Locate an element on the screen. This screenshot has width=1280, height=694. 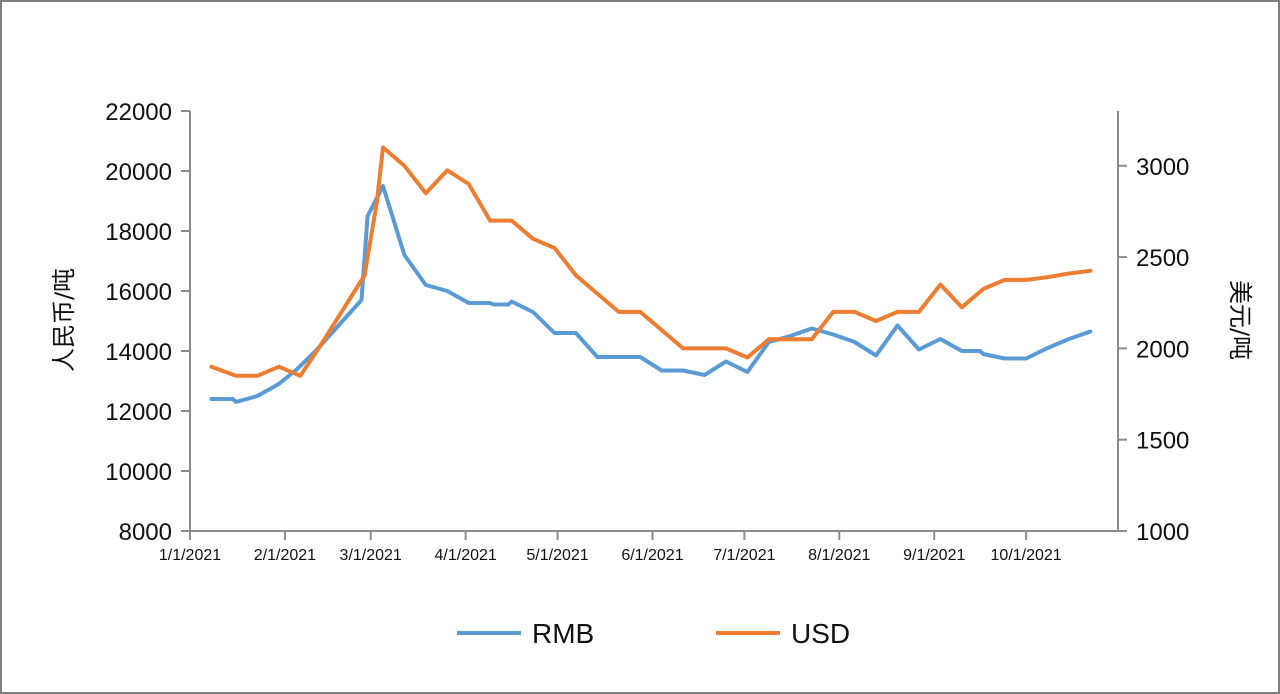
x-tick-label: 10/1/2021 is located at coordinates (1026, 555).